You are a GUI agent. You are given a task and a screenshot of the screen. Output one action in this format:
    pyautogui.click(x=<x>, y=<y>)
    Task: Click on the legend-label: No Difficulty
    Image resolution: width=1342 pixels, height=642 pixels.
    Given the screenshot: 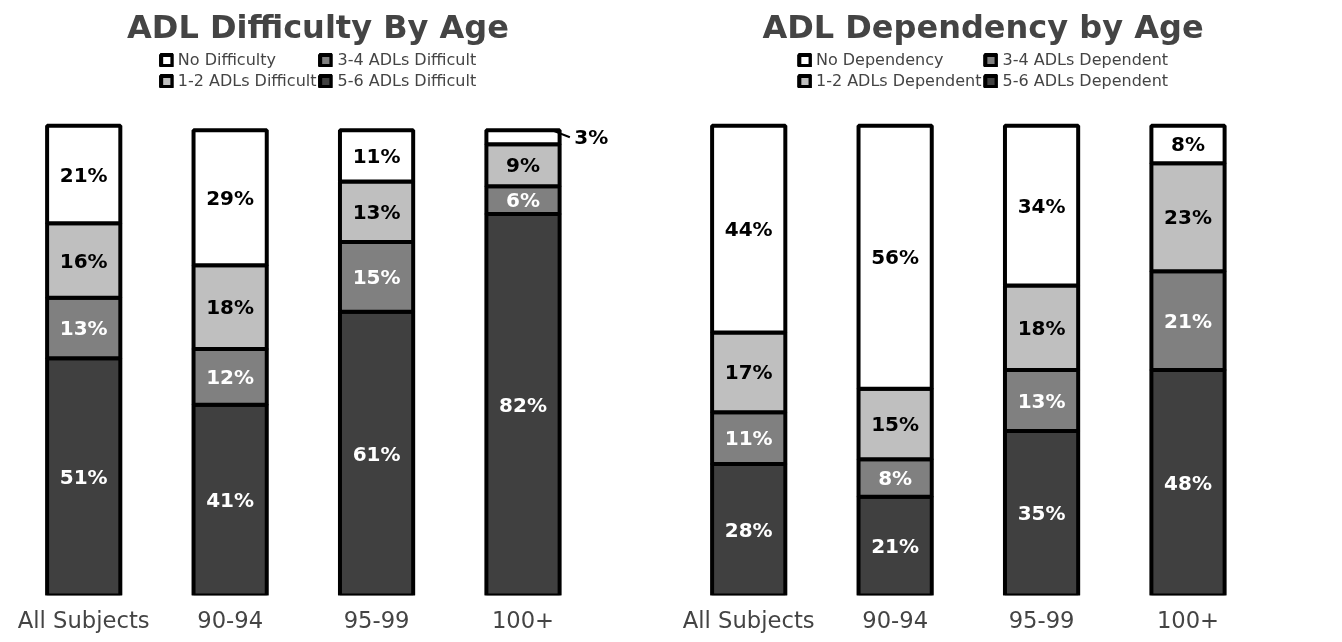 What is the action you would take?
    pyautogui.click(x=226, y=59)
    